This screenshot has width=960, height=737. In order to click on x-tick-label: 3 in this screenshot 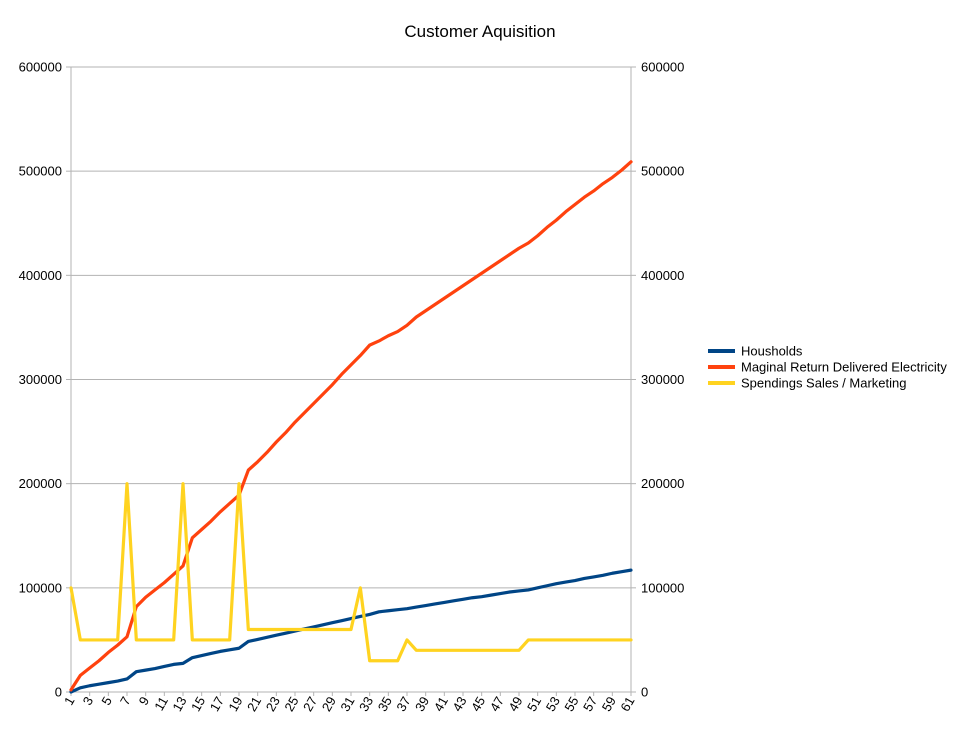, I will do `click(88, 701)`.